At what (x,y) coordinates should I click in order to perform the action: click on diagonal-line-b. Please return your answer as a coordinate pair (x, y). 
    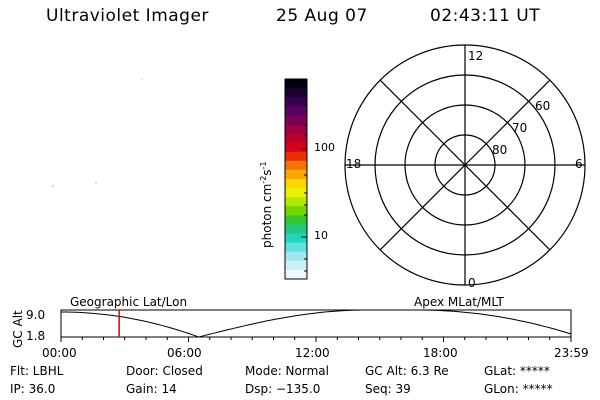
    Looking at the image, I should click on (465, 165).